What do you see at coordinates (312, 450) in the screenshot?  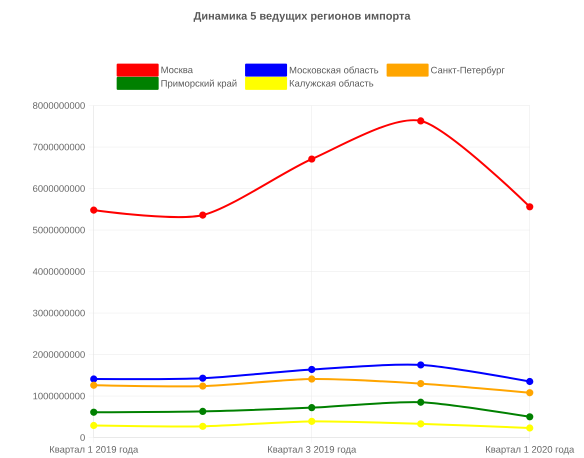 I see `x-tick-label: Квартал 3 2019 года` at bounding box center [312, 450].